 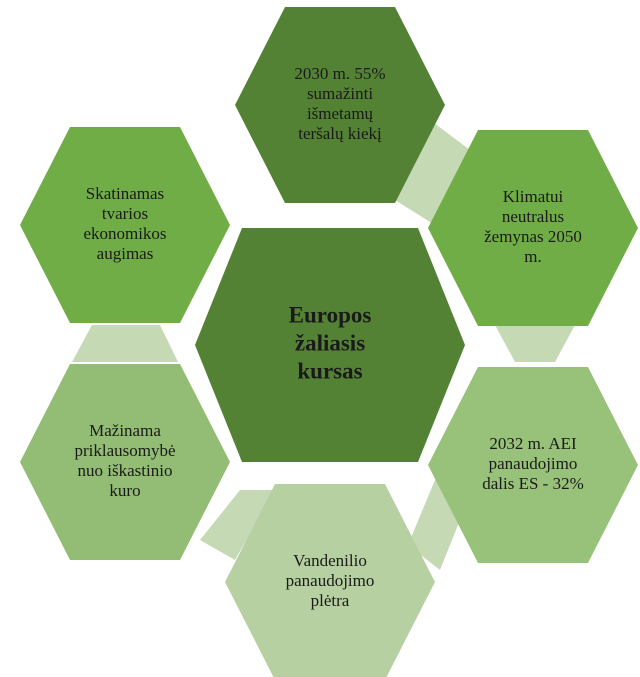 What do you see at coordinates (533, 216) in the screenshot?
I see `label-line: neutralus` at bounding box center [533, 216].